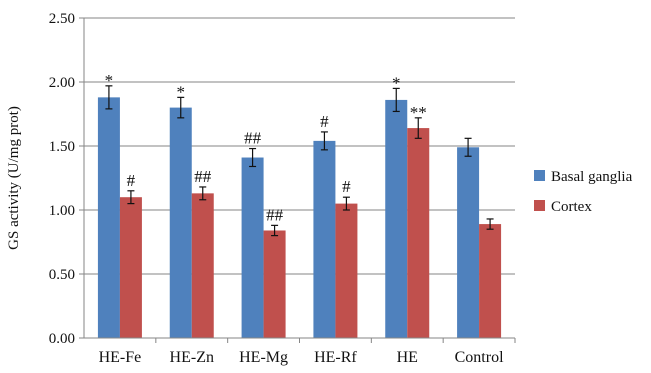  I want to click on y-tick-labels: 0.00 0.50 1.00 1.50 2.00 2.50, so click(62, 179).